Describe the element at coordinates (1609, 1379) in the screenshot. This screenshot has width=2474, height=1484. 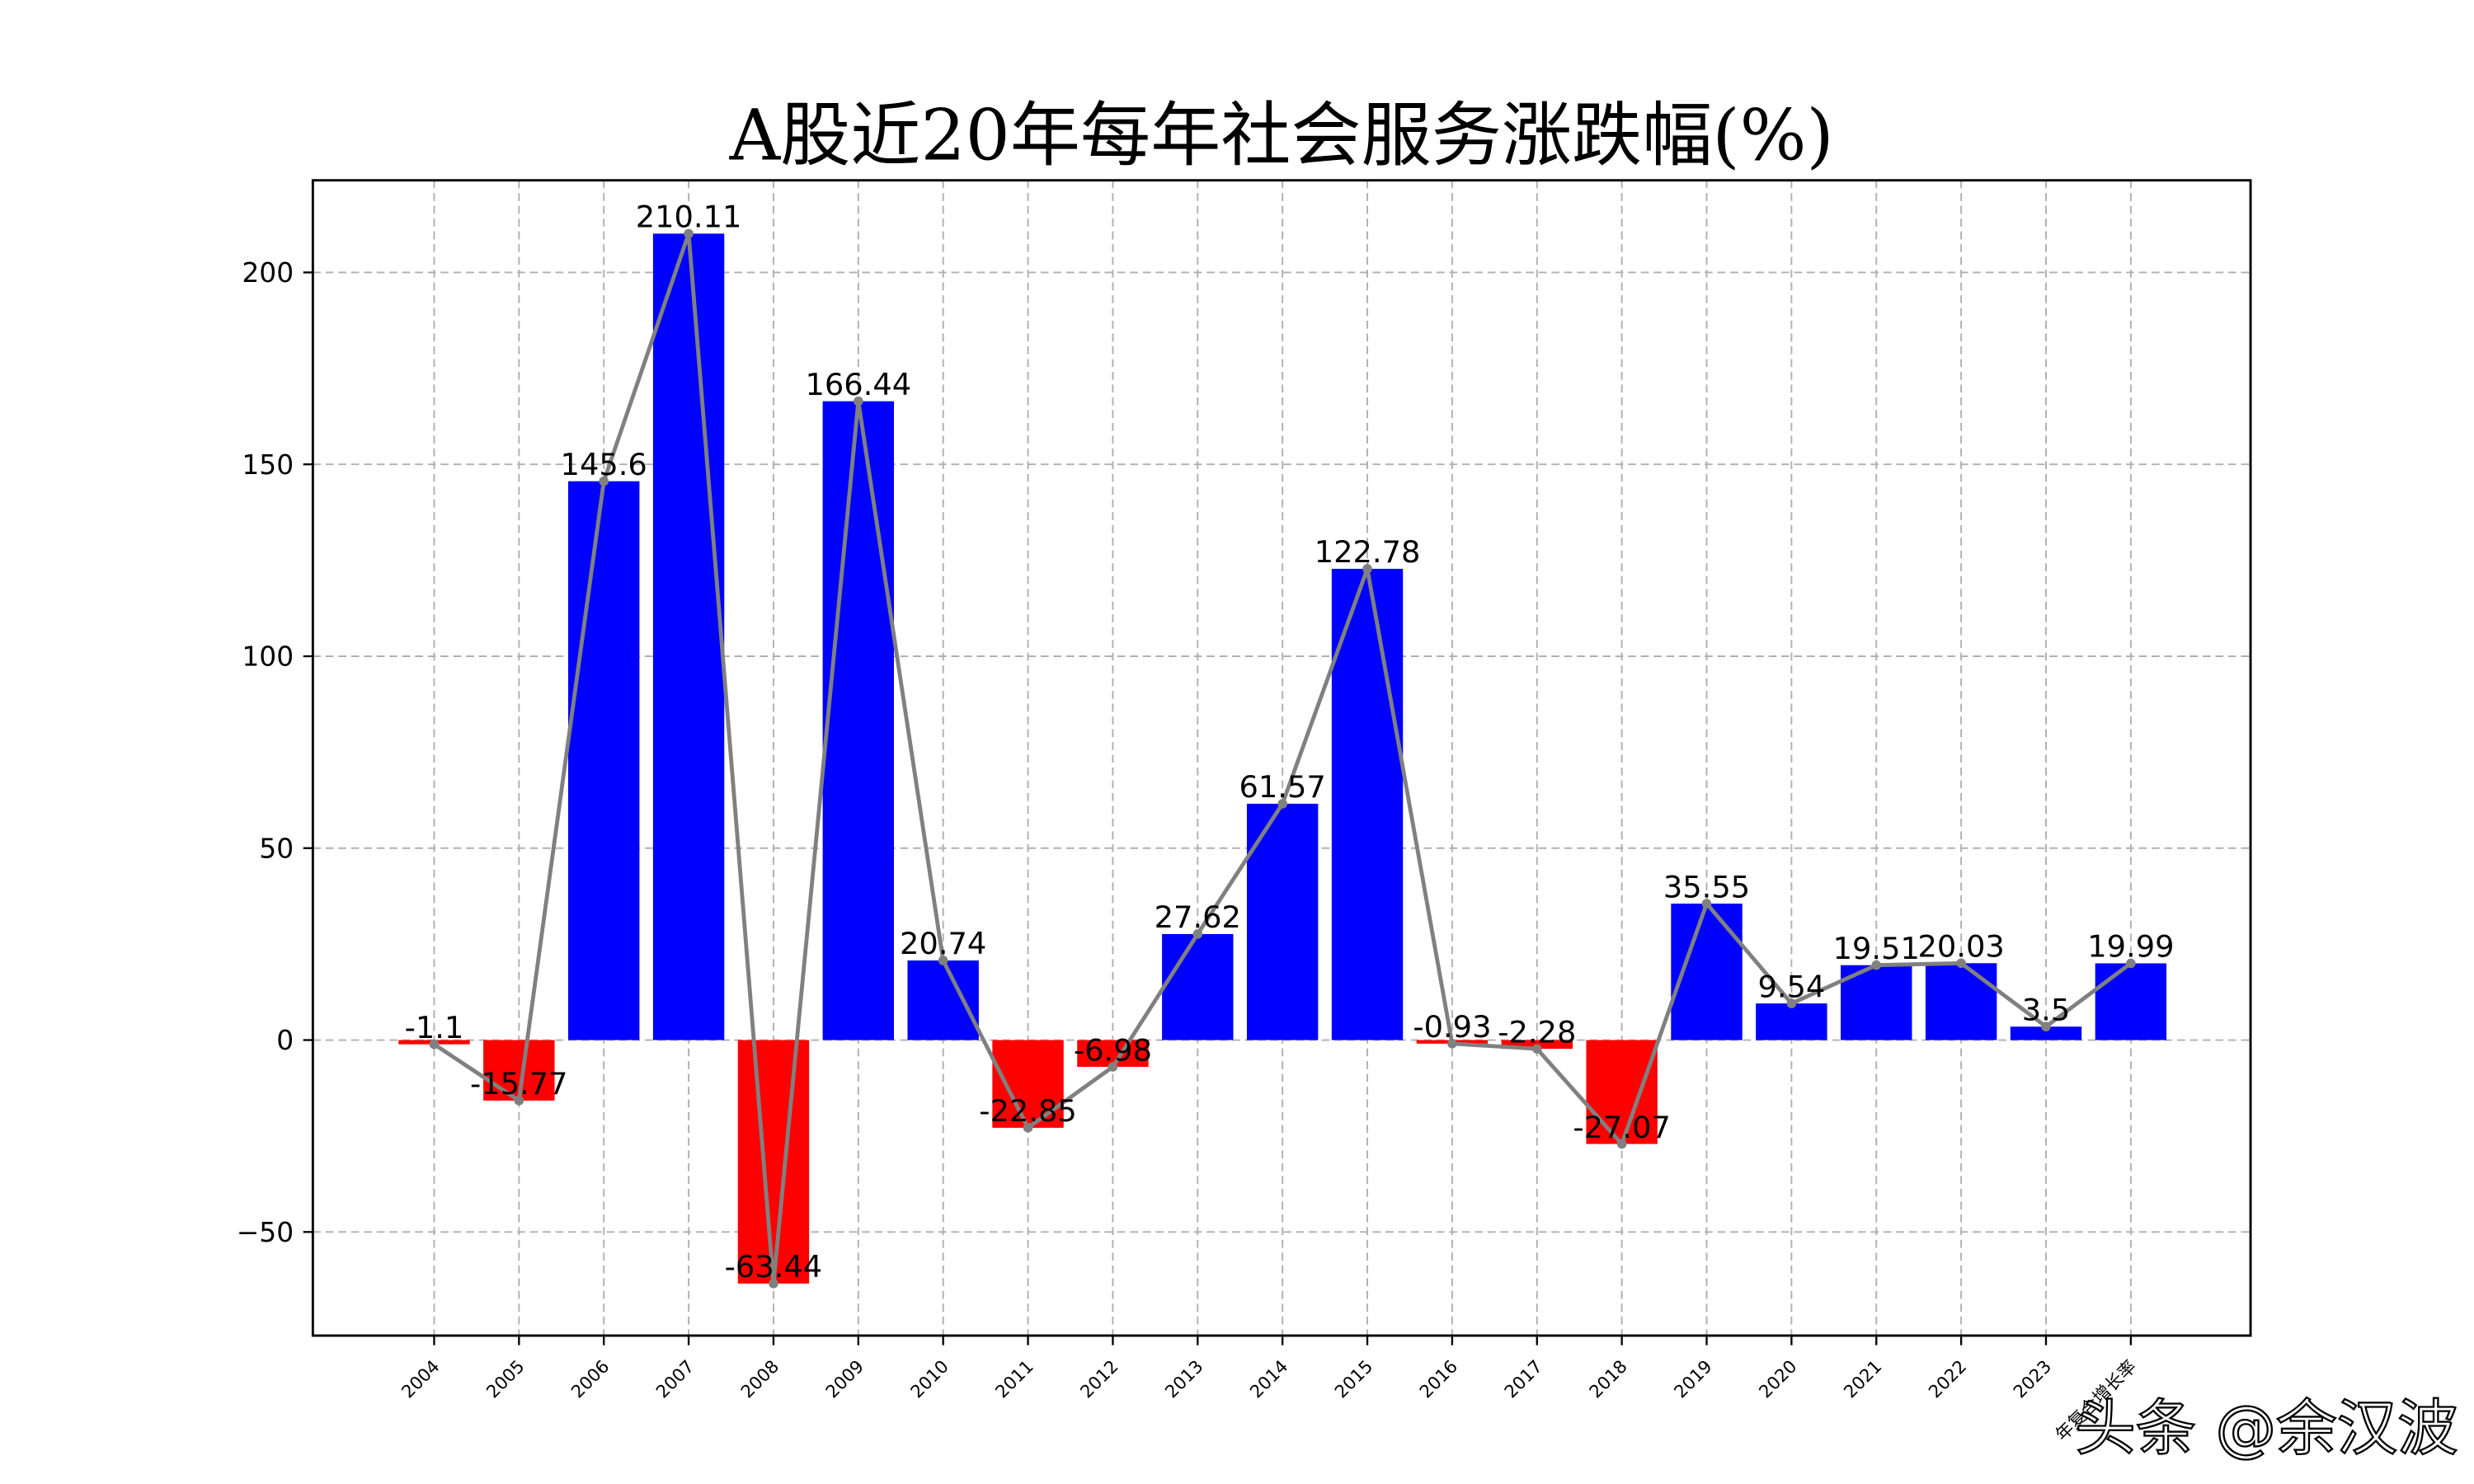
I see `x-tick-label: 2018` at that location.